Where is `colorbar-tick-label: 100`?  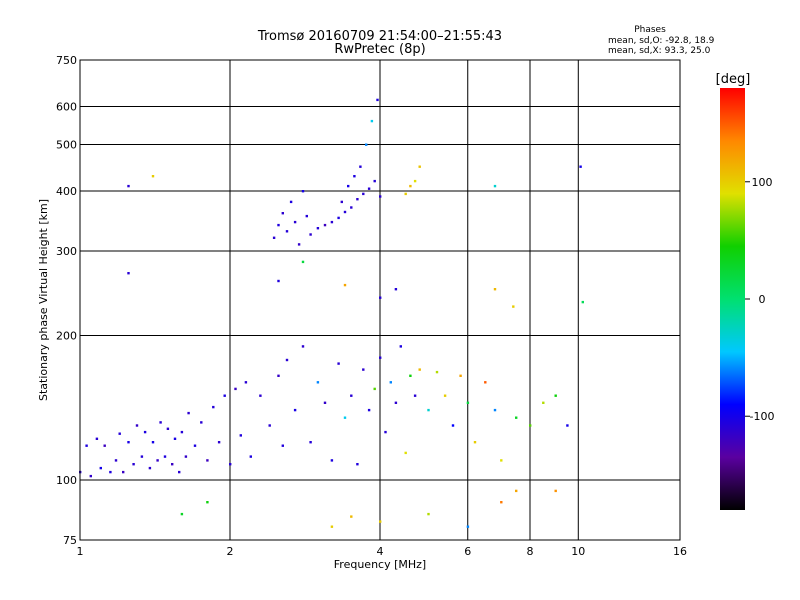
colorbar-tick-label: 100 is located at coordinates (762, 182).